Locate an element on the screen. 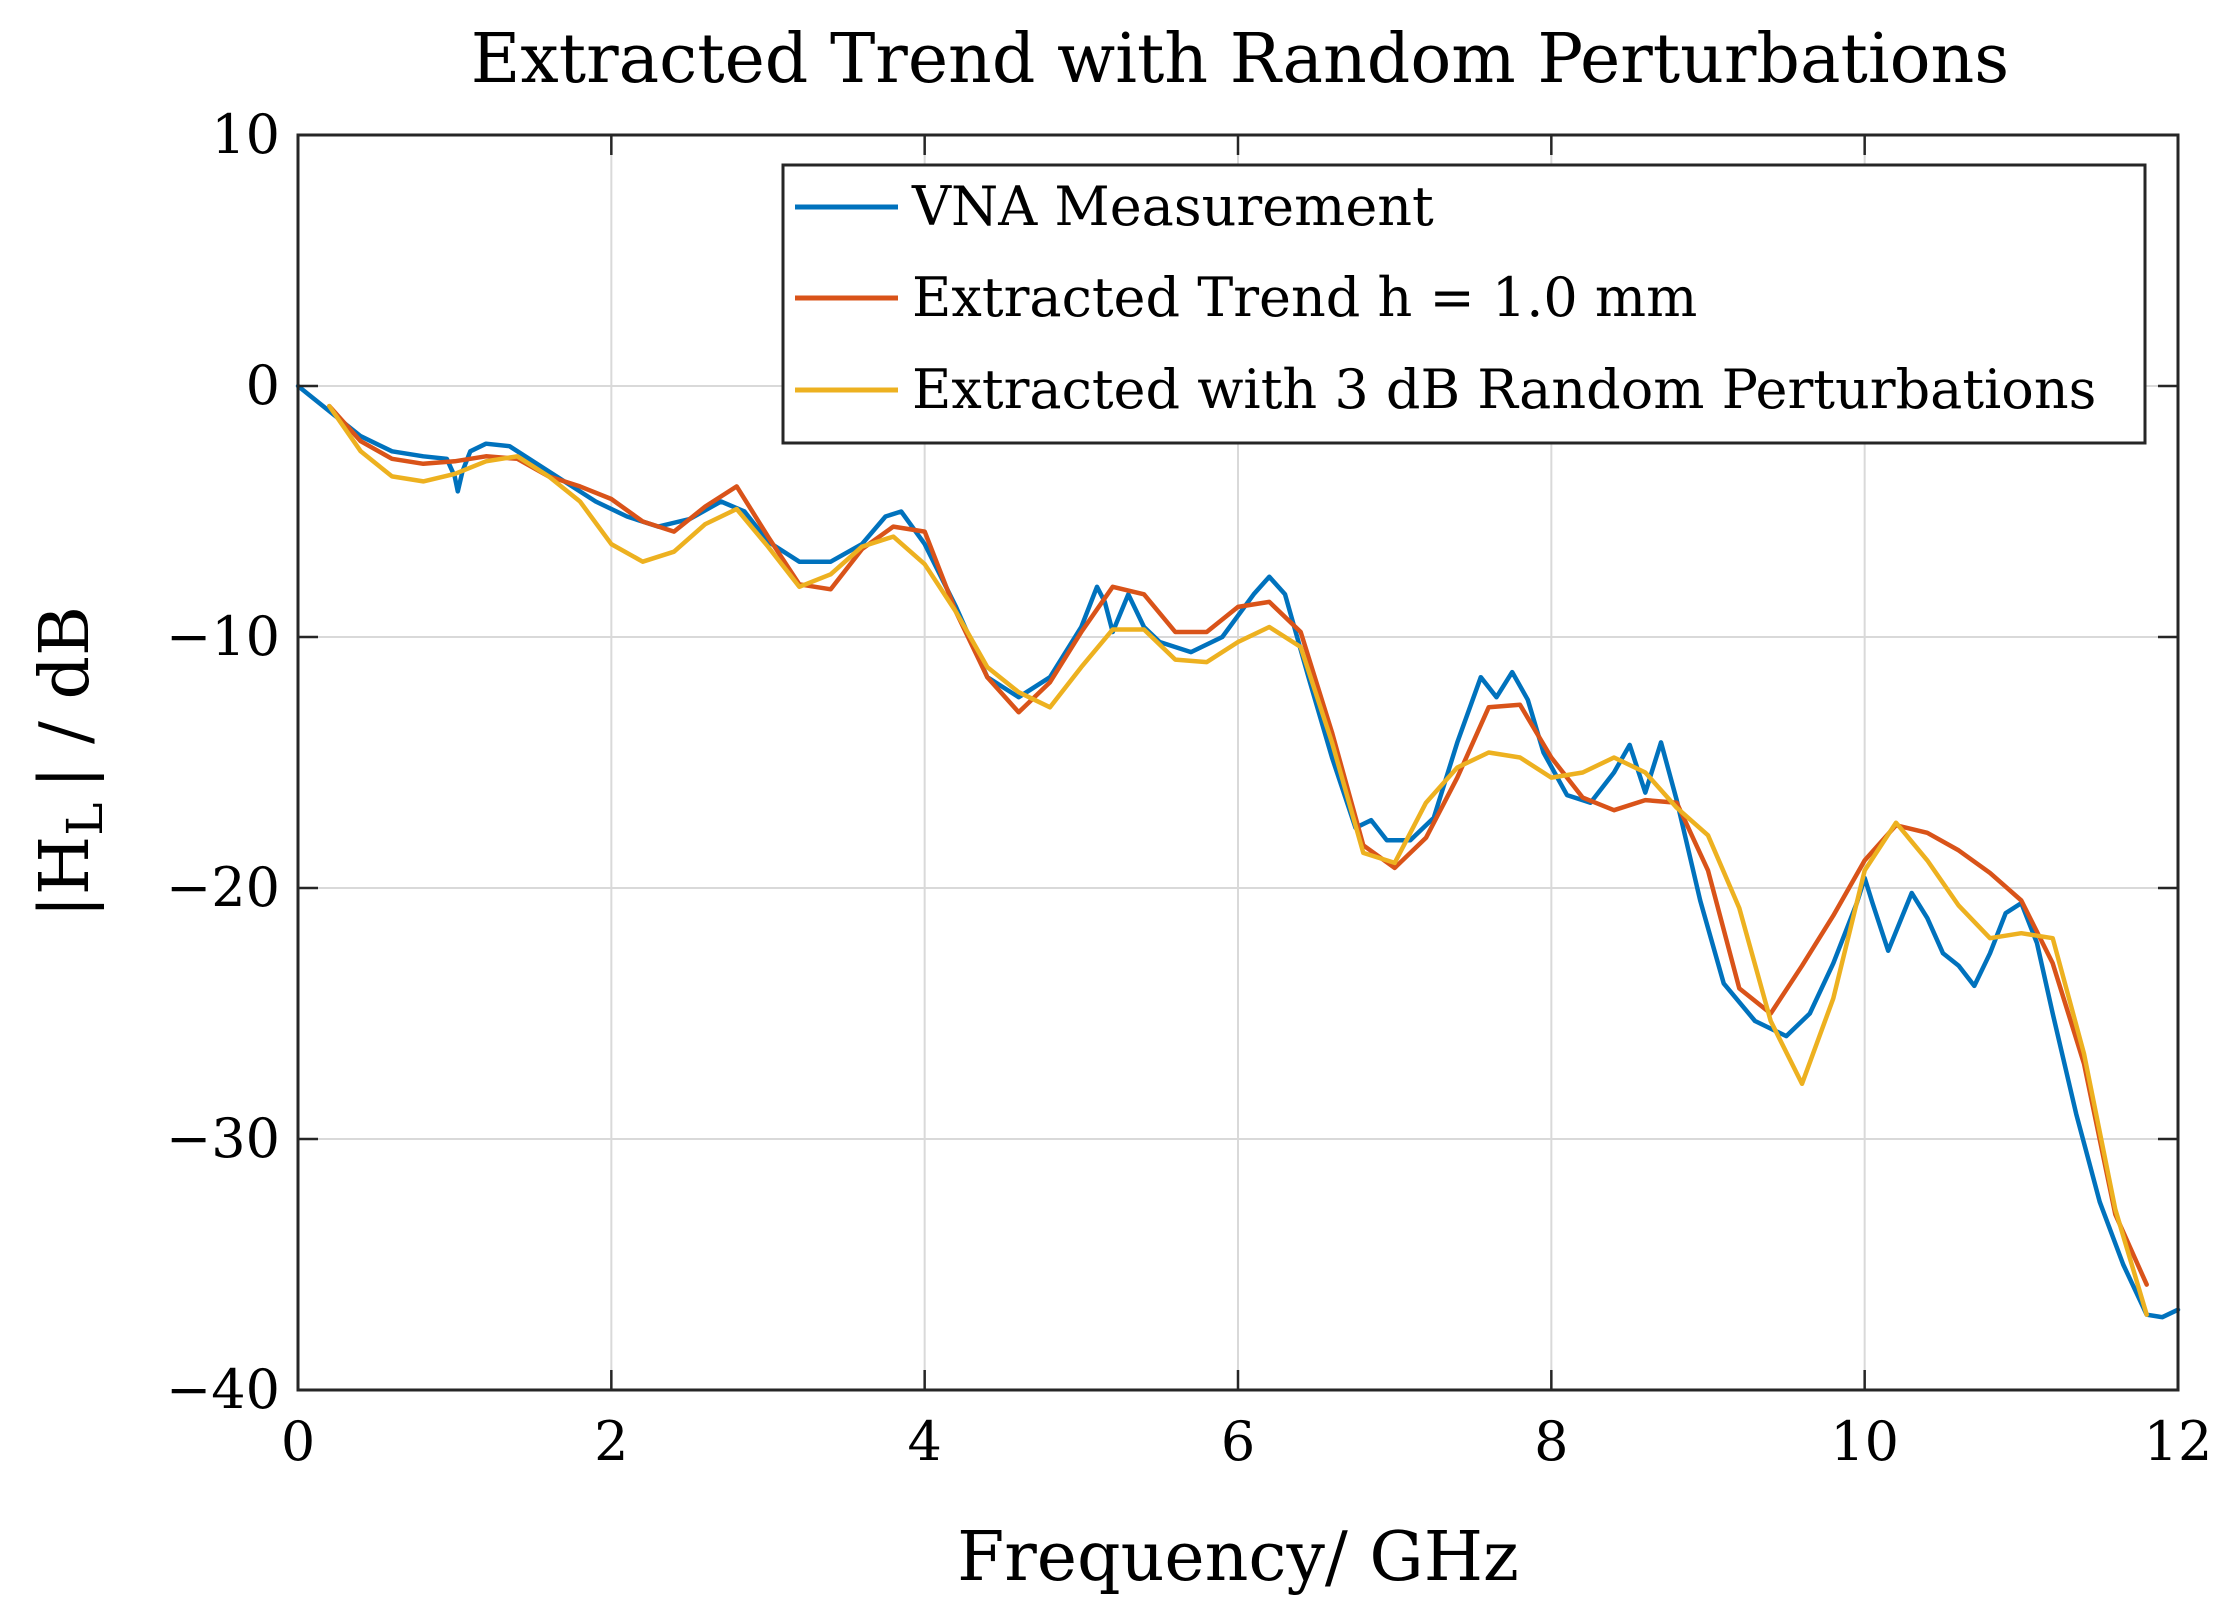 The height and width of the screenshot is (1623, 2220). y-tick-label: −40 is located at coordinates (223, 1389).